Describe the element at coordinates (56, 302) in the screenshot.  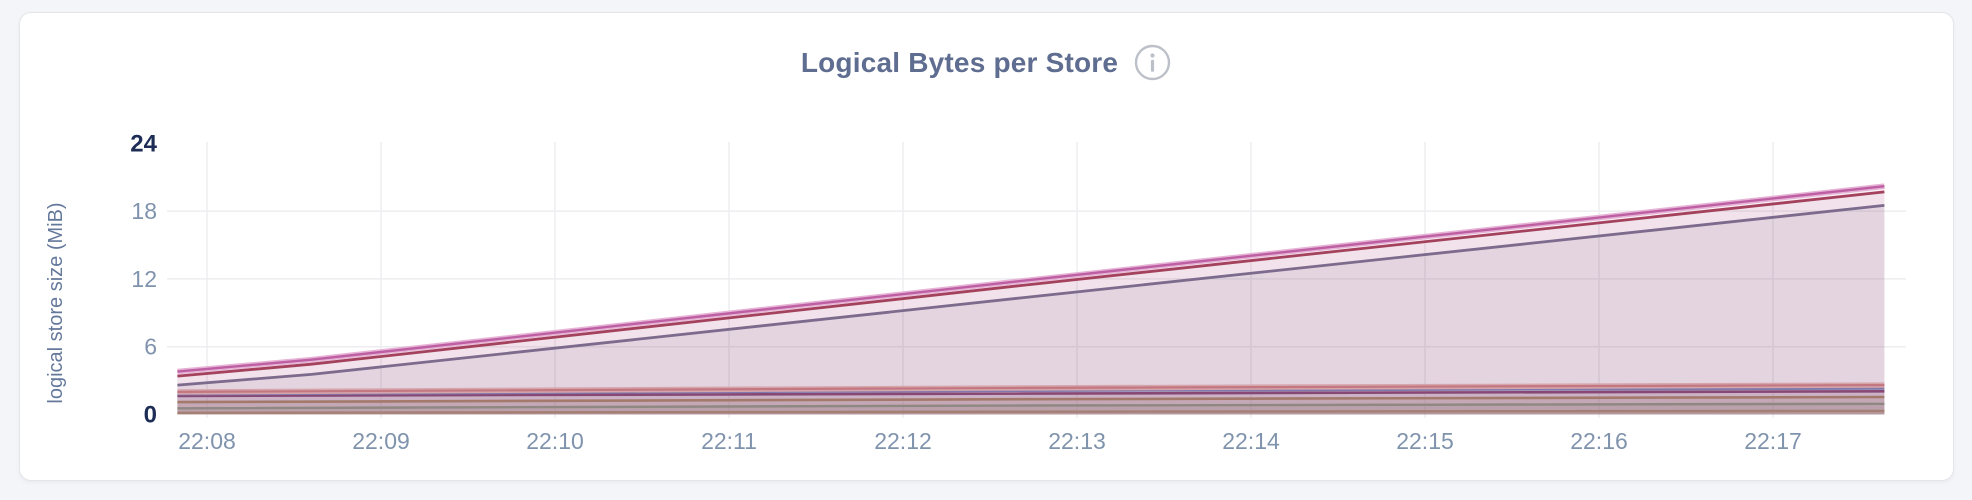
I see `y-axis-label: logical store size (MiB)` at that location.